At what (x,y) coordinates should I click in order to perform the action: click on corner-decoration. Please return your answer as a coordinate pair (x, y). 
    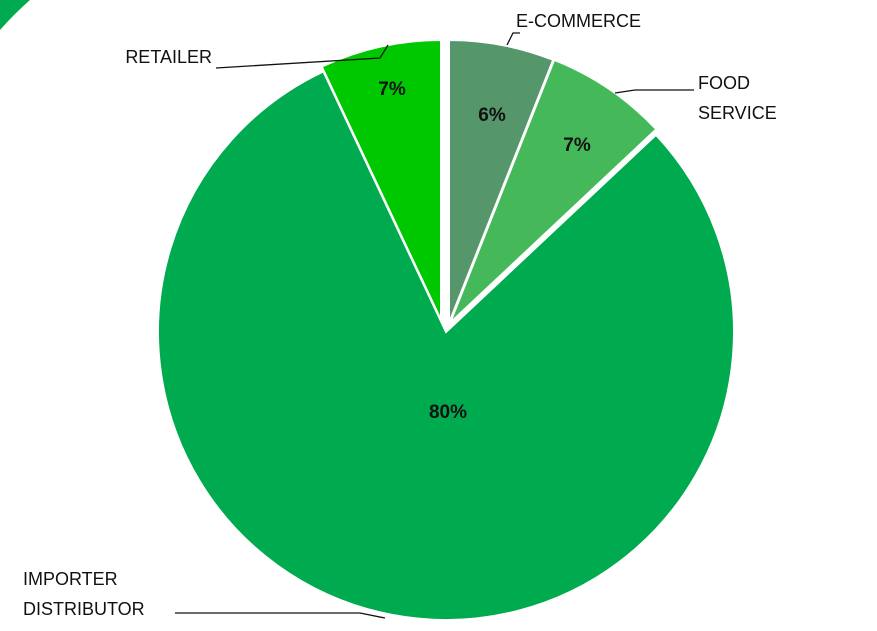
    Looking at the image, I should click on (15, 15).